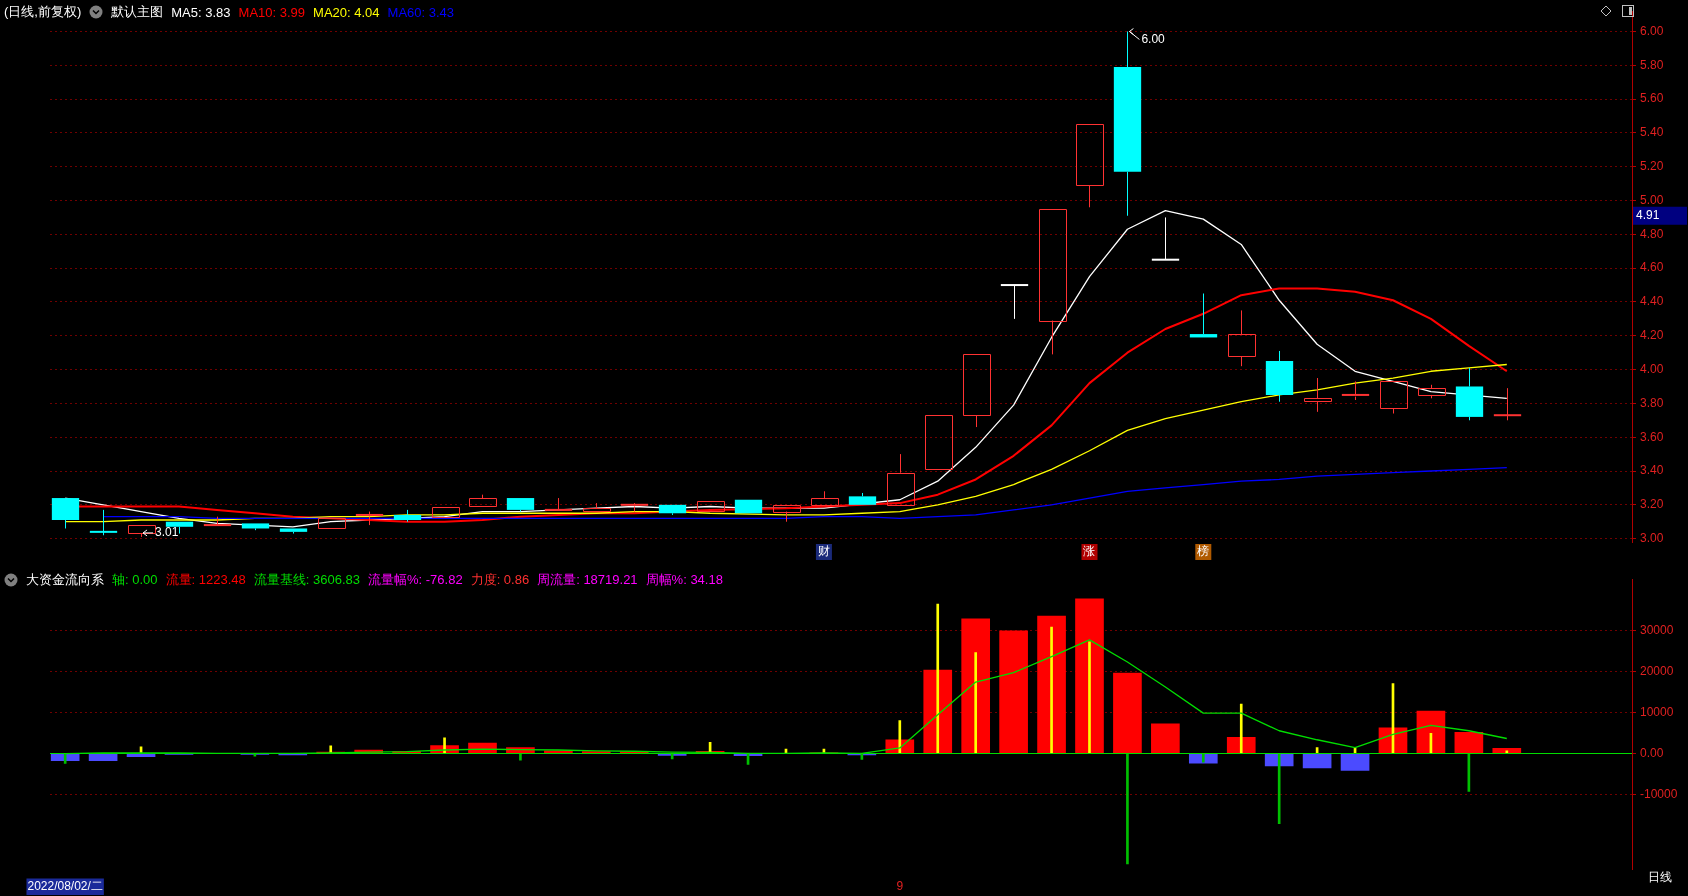  I want to click on y-tick-label: 0.00, so click(1652, 752).